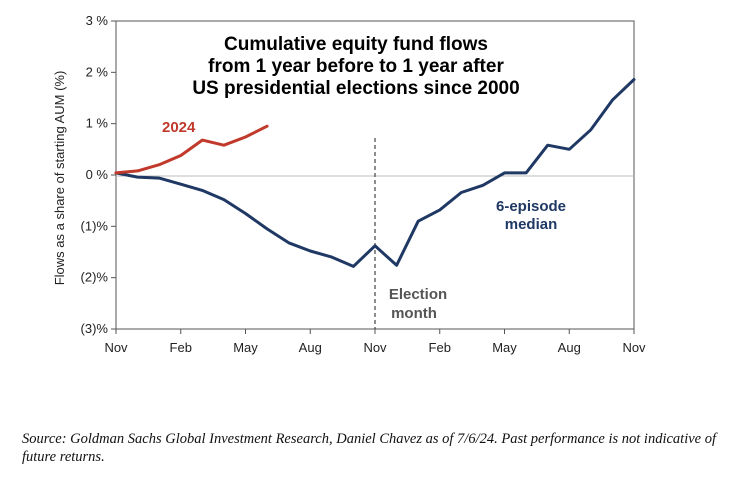  I want to click on annotation-median-line-1: 6-episode, so click(531, 206).